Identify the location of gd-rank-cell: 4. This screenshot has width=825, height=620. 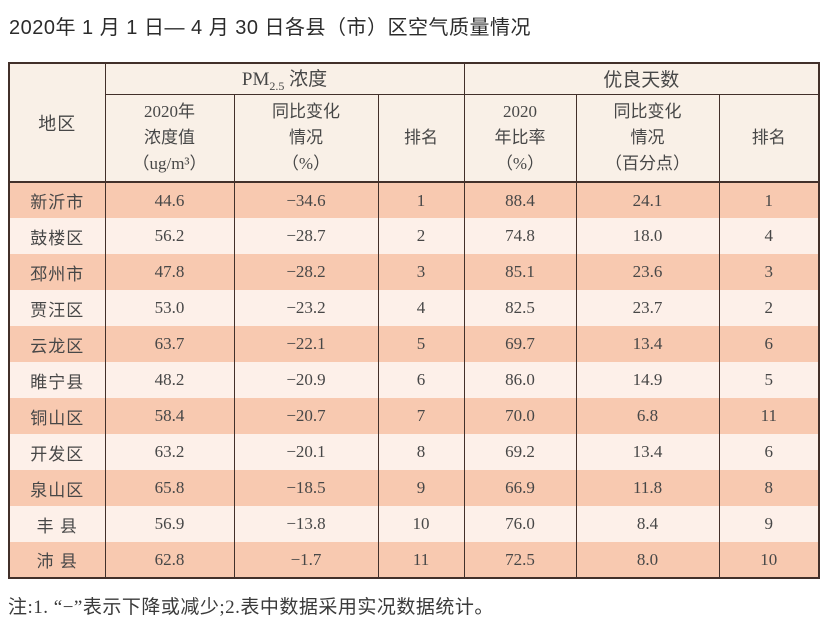
(769, 236).